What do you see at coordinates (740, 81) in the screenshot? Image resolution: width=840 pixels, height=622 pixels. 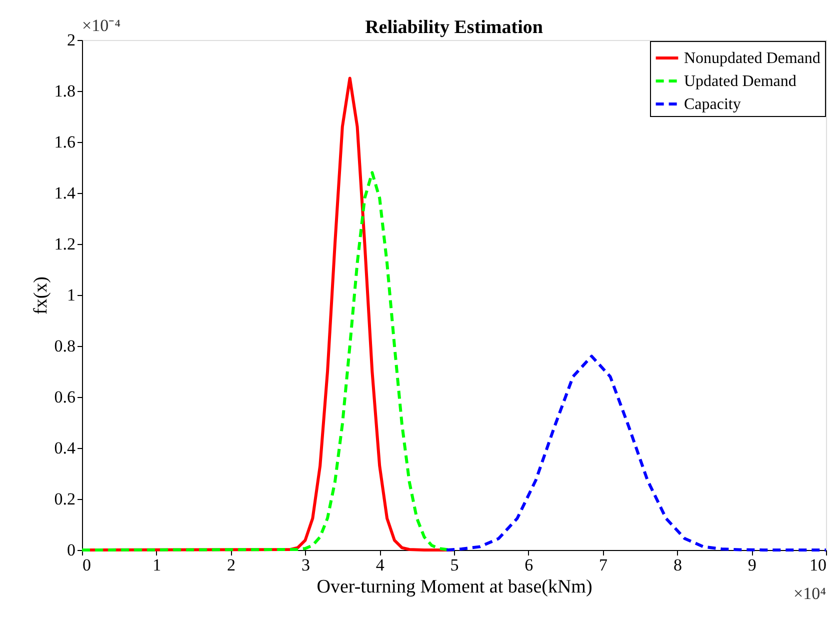 I see `legend-label: Updated Demand` at bounding box center [740, 81].